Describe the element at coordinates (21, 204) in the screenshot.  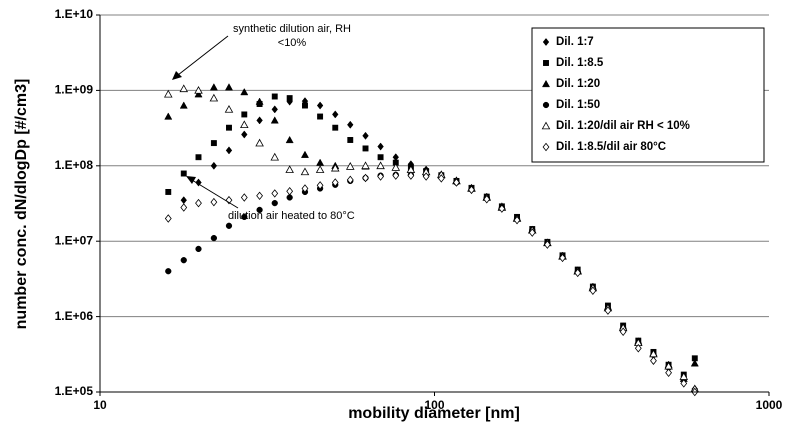
I see `y-axis-title: number conc. dN/dlogDp [#/cm3]` at that location.